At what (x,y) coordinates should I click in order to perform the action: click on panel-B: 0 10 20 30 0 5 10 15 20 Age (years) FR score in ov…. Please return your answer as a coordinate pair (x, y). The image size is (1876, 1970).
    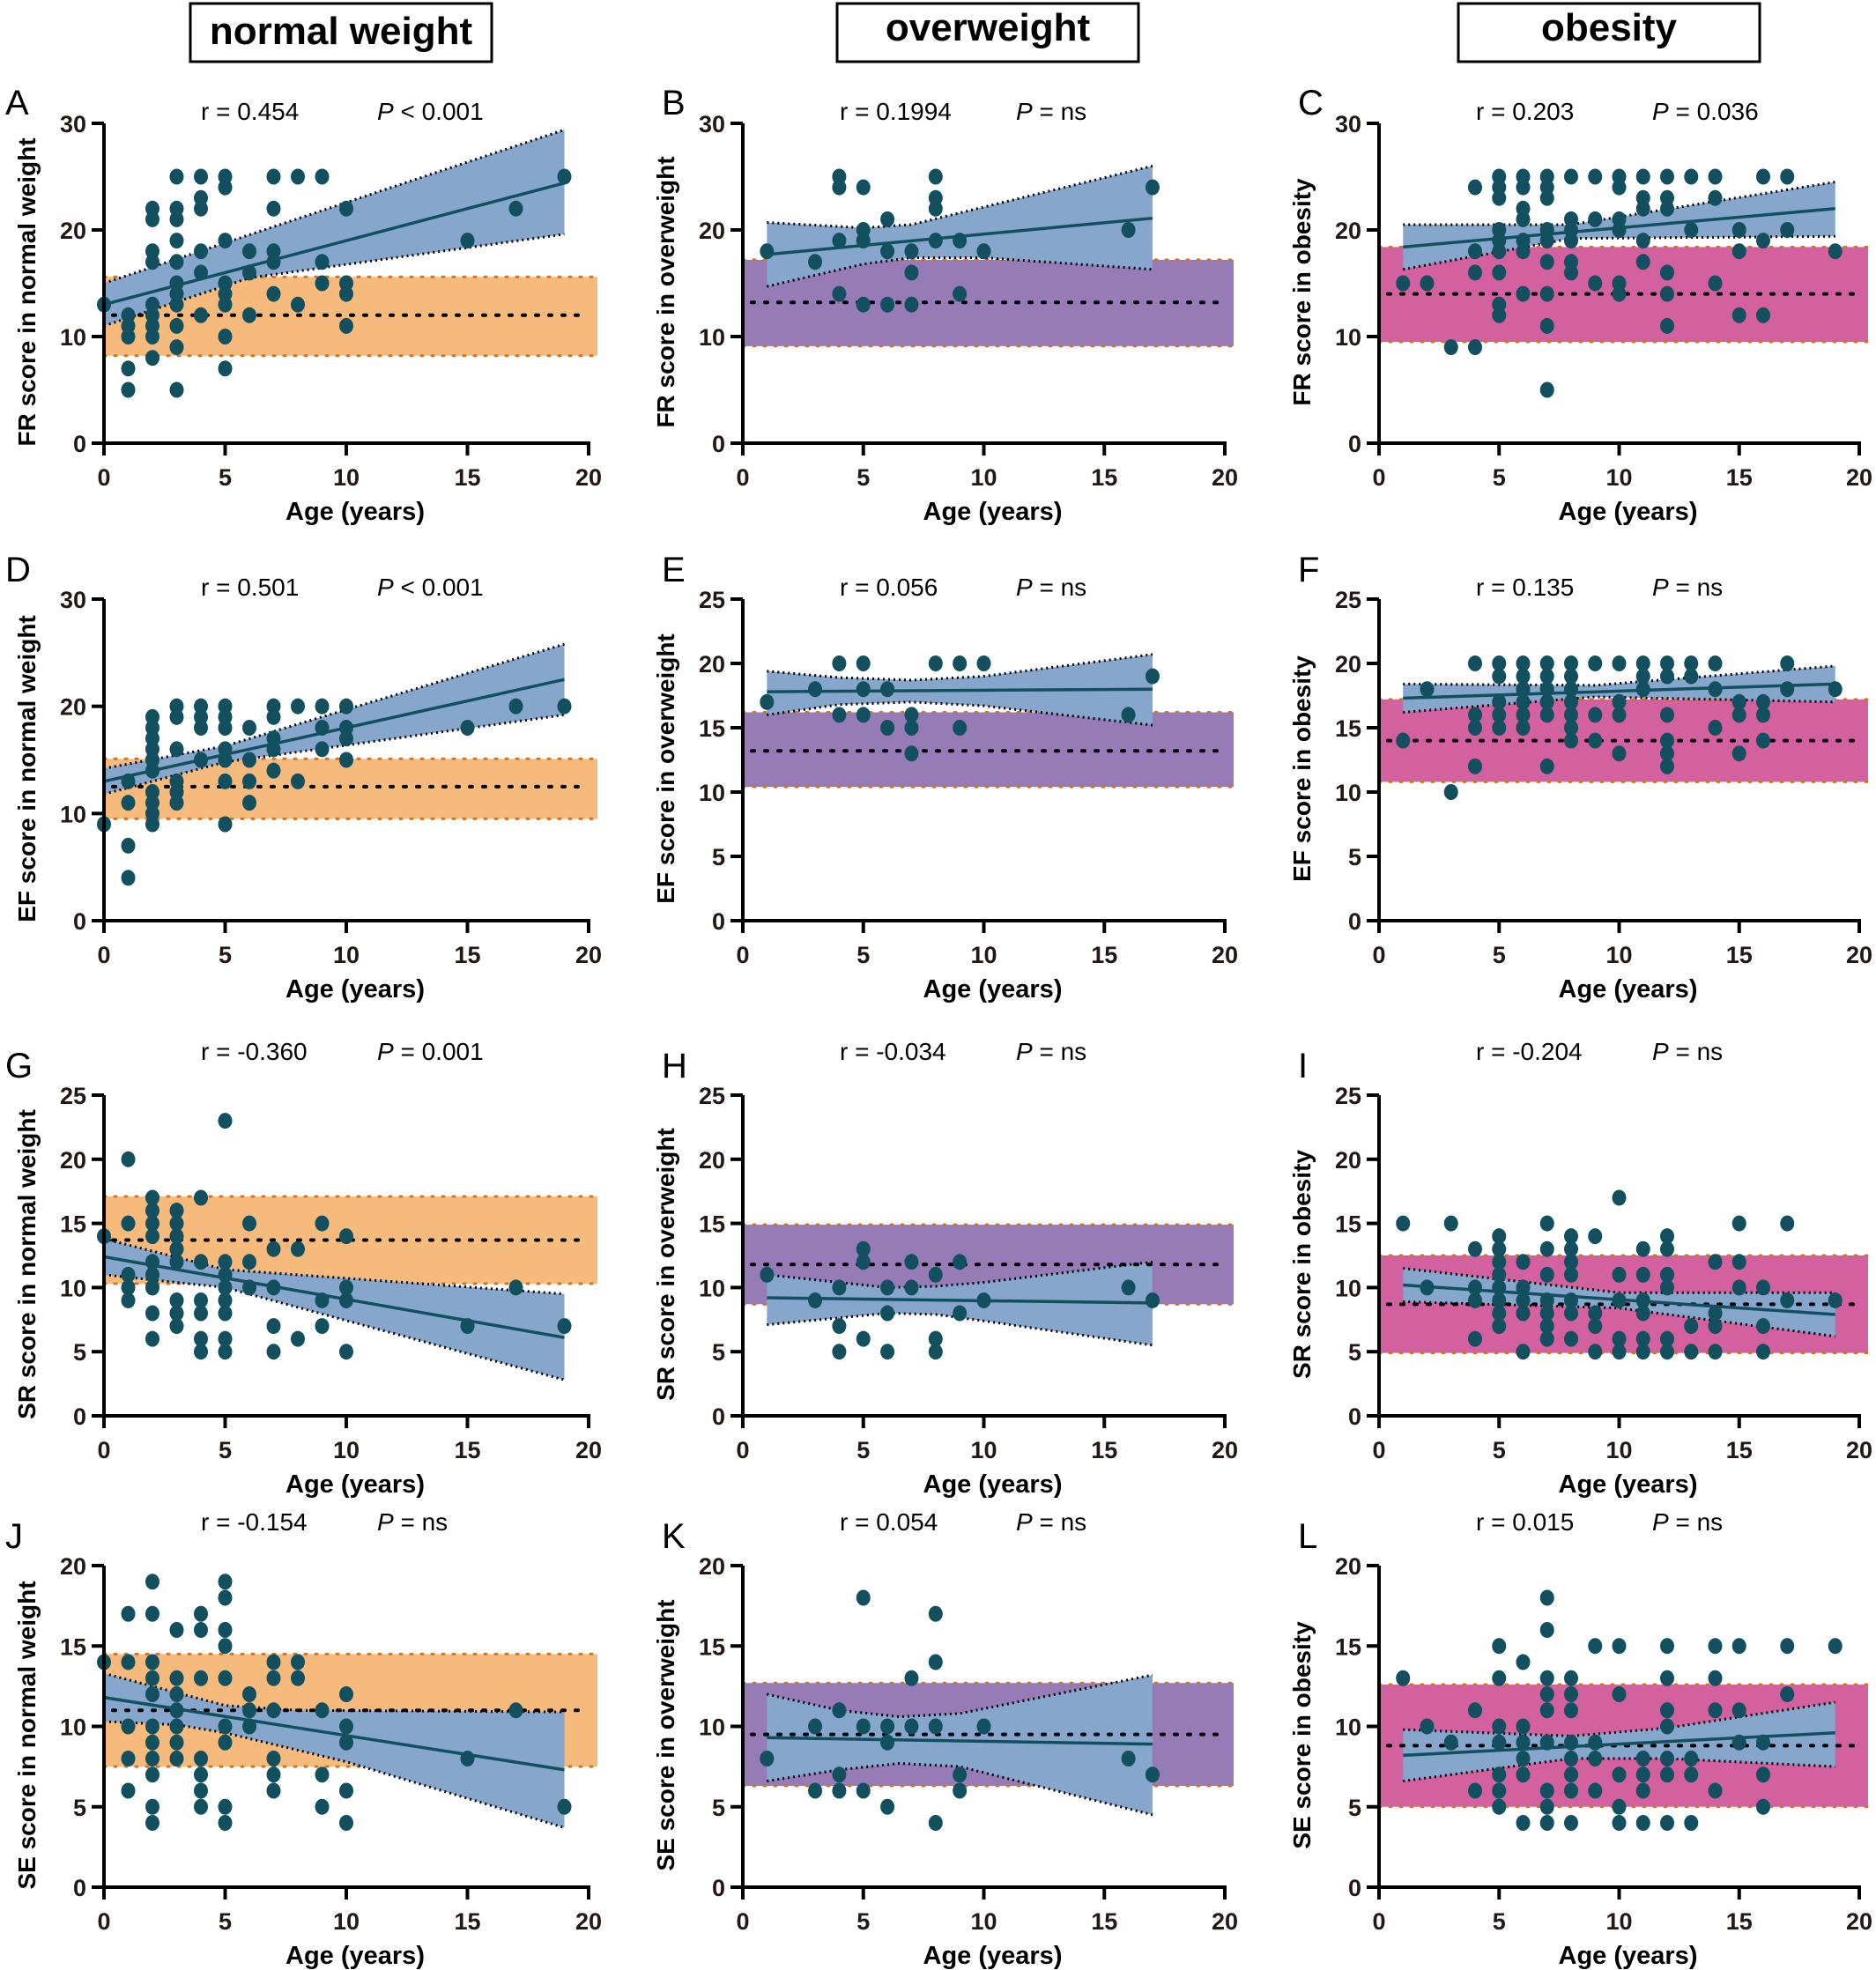
    Looking at the image, I should click on (945, 305).